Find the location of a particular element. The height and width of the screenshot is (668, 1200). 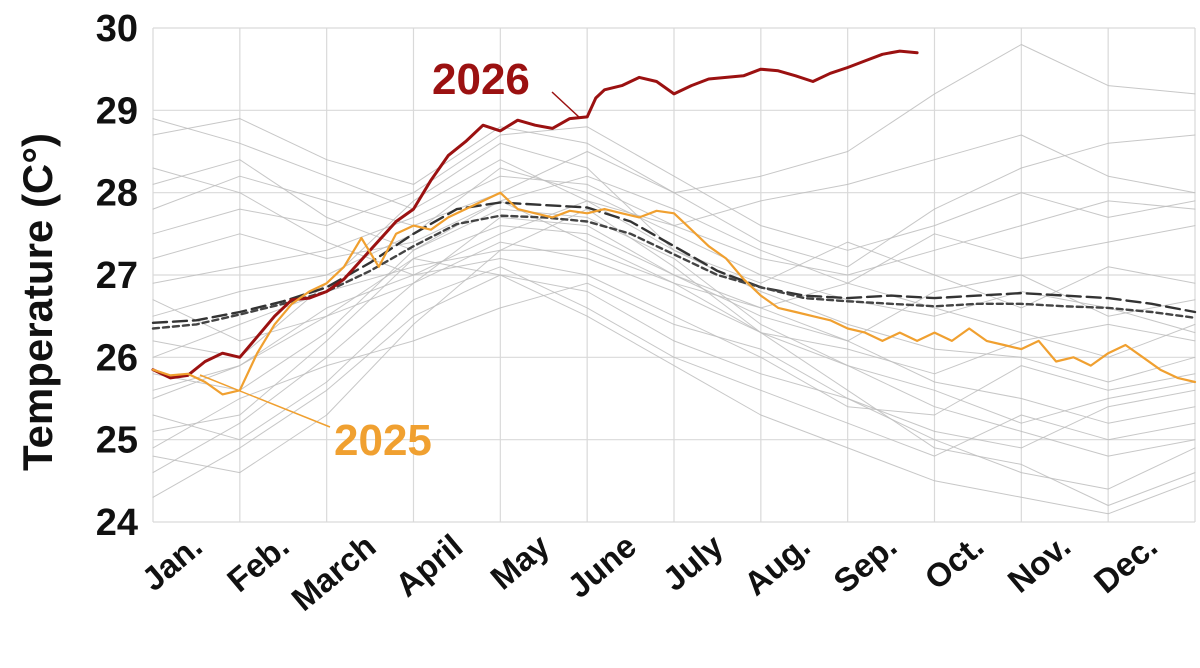

y-tick-label: 29 is located at coordinates (117, 111).